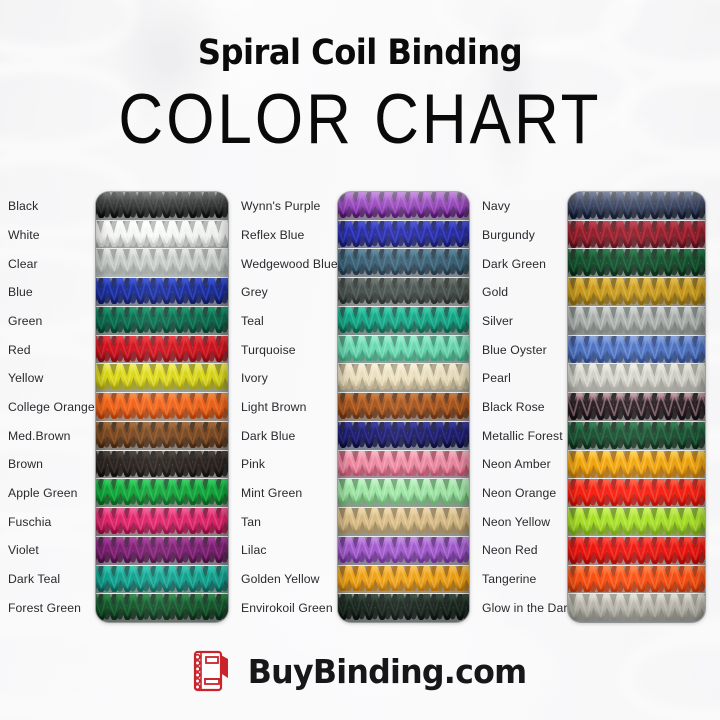 The image size is (720, 720). Describe the element at coordinates (289, 263) in the screenshot. I see `color-label: Wedgewood Blue` at that location.